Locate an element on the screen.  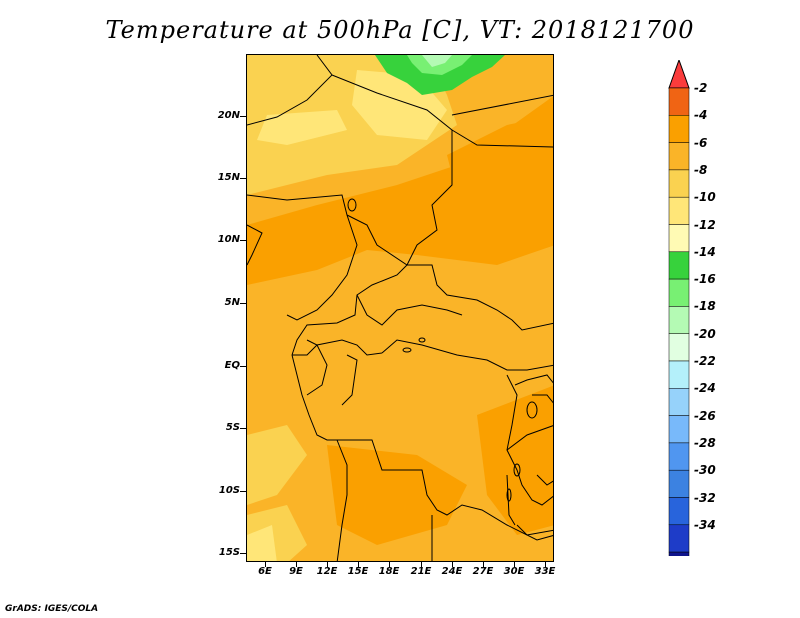
lon-label-21e: 21E is located at coordinates (421, 571).